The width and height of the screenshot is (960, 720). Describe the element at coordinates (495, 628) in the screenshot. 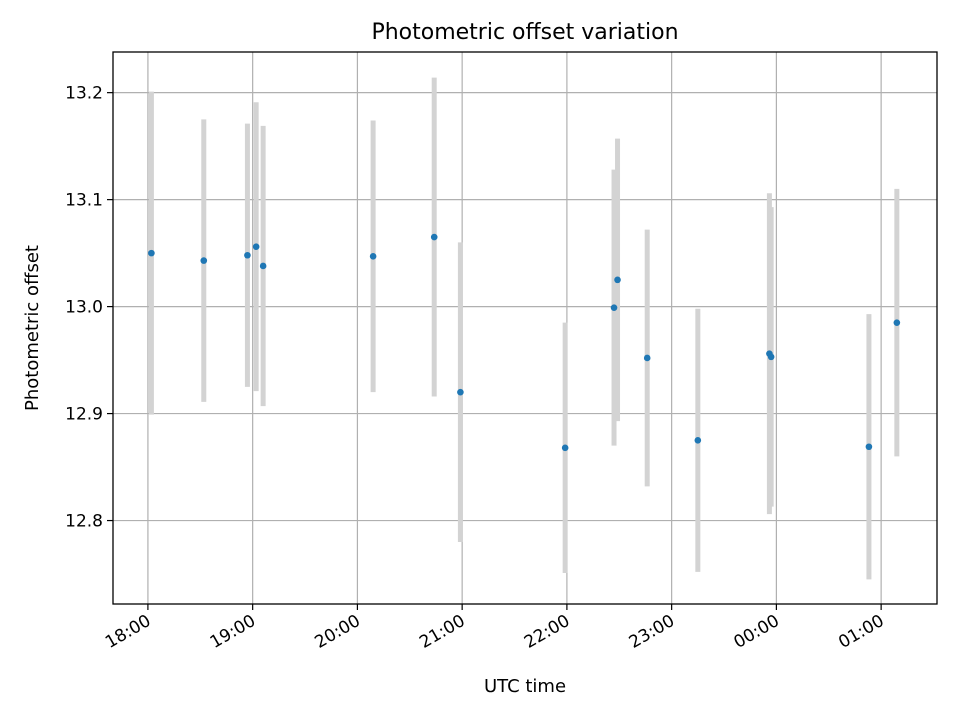

I see `x-axis-ticks: 18:00 19:00 20:00 21:00 22:00 23:00 00:00 01:00` at that location.